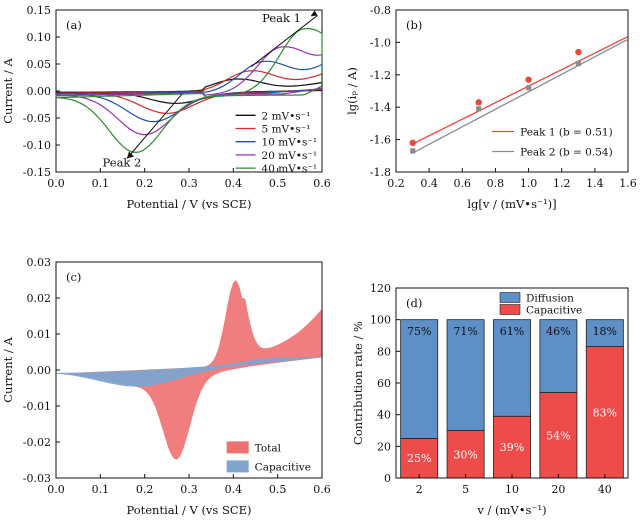 The height and width of the screenshot is (522, 642). I want to click on bar-label-diffusion: 46%, so click(558, 331).